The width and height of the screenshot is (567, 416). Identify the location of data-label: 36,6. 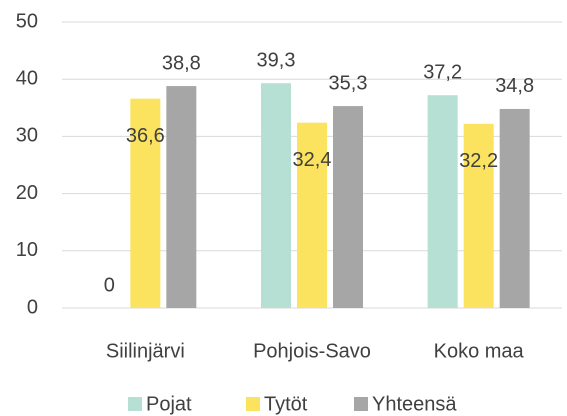
(145, 136).